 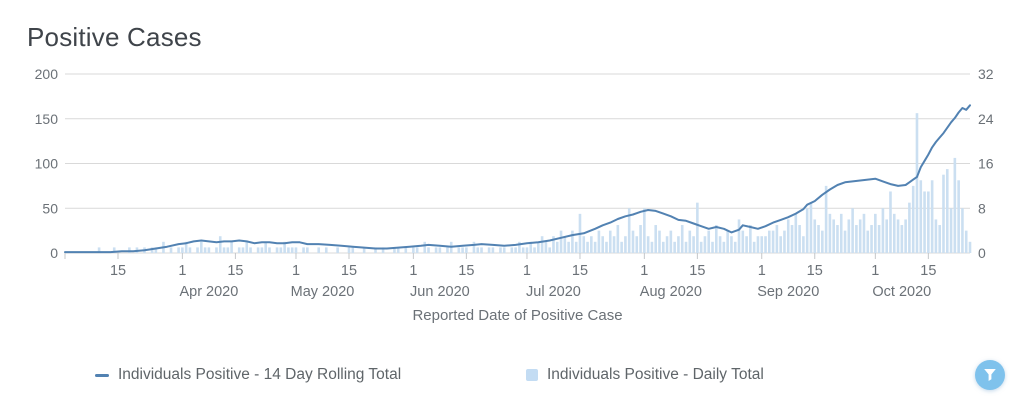 I want to click on svg-text: 150, so click(x=47, y=119).